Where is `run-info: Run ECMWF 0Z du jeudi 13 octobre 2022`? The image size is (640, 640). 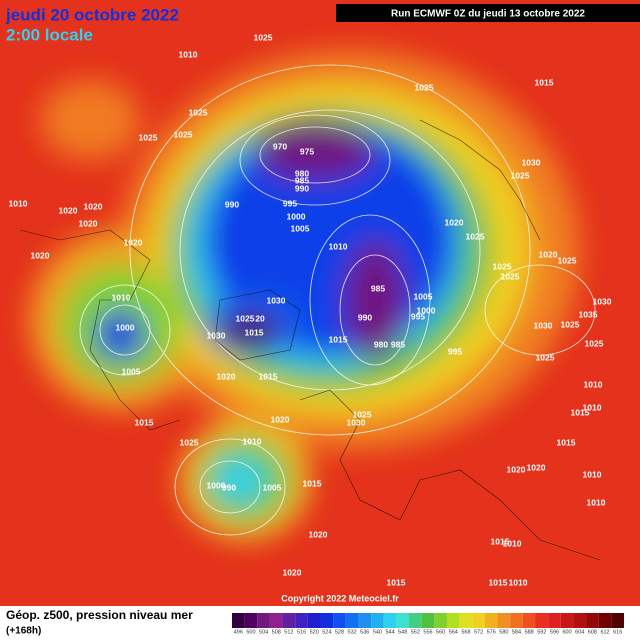 run-info: Run ECMWF 0Z du jeudi 13 octobre 2022 is located at coordinates (488, 14).